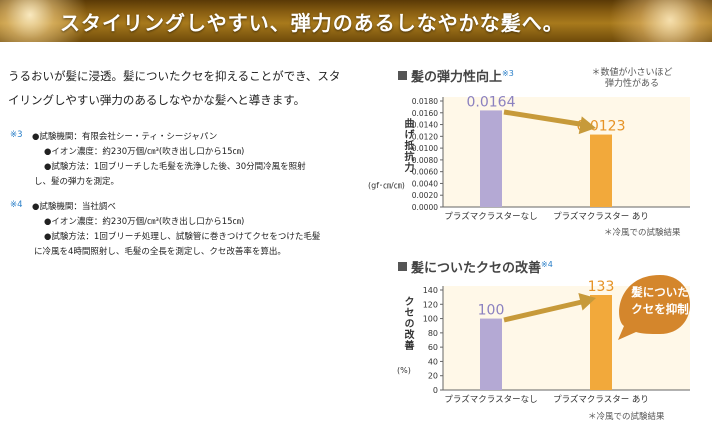 The height and width of the screenshot is (435, 712). Describe the element at coordinates (425, 172) in the screenshot. I see `y-tick-label: 0.0060` at that location.